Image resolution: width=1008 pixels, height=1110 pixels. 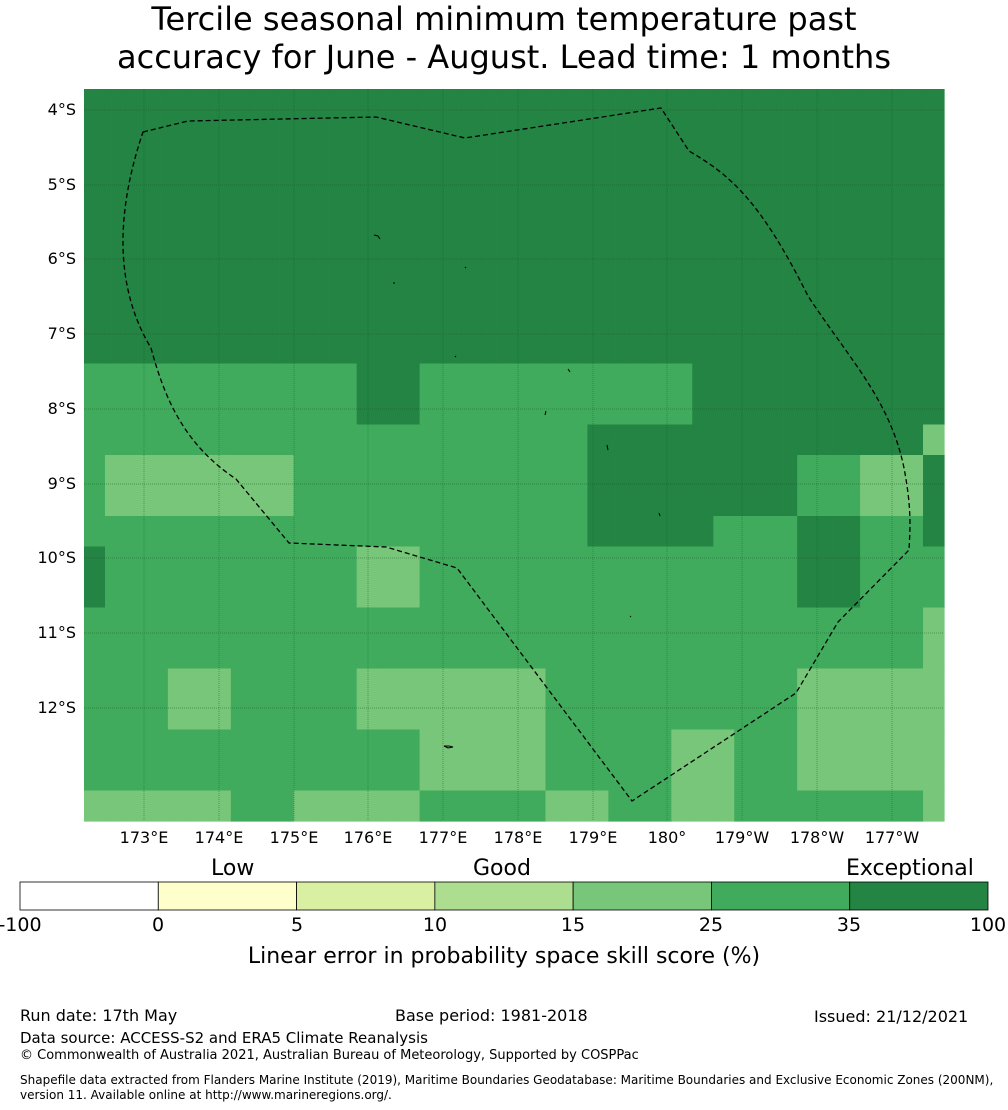 What do you see at coordinates (891, 1016) in the screenshot?
I see `issued-date: Issued: 21/12/2021` at bounding box center [891, 1016].